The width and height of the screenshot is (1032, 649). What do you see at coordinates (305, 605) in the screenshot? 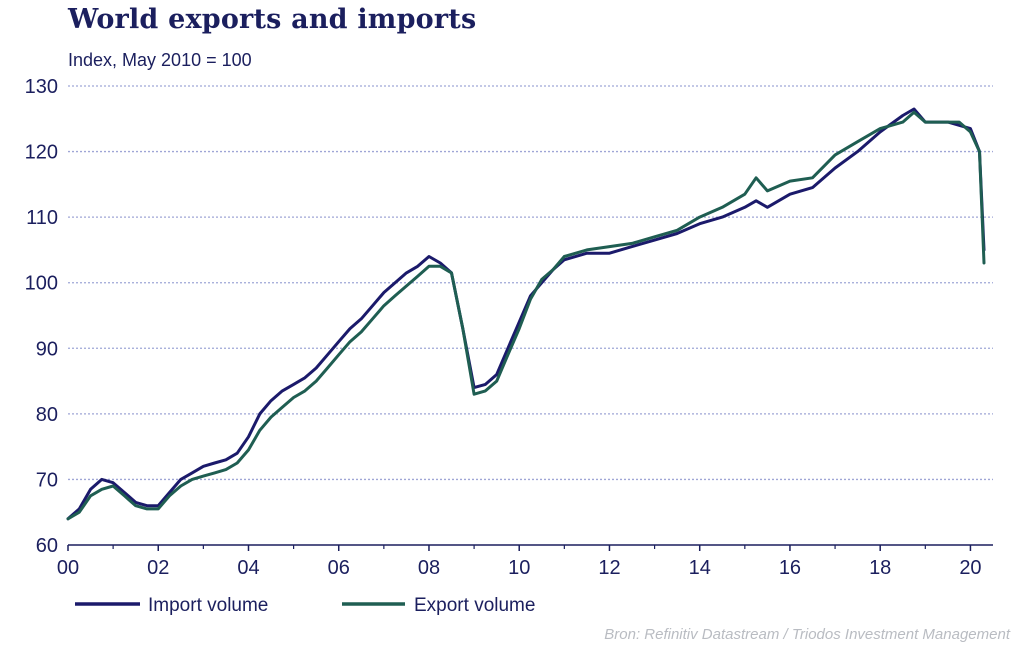
I see `legend: Import volume Export volume` at bounding box center [305, 605].